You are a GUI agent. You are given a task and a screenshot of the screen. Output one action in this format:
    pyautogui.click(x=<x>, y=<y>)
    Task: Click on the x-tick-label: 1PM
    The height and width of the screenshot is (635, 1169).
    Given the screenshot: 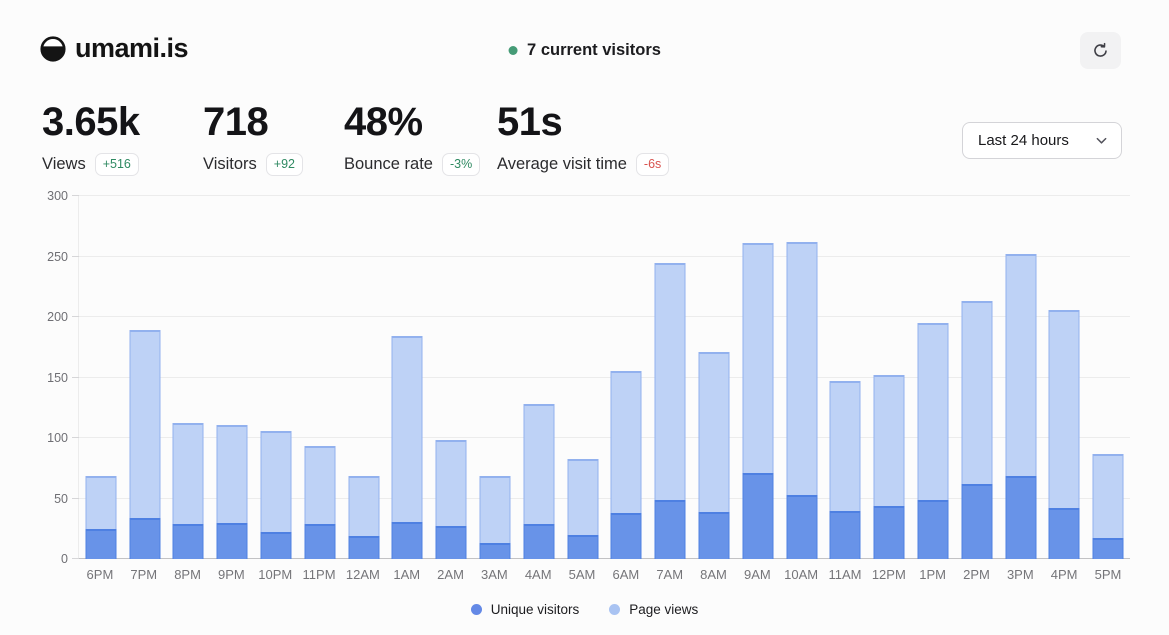 What is the action you would take?
    pyautogui.click(x=933, y=574)
    